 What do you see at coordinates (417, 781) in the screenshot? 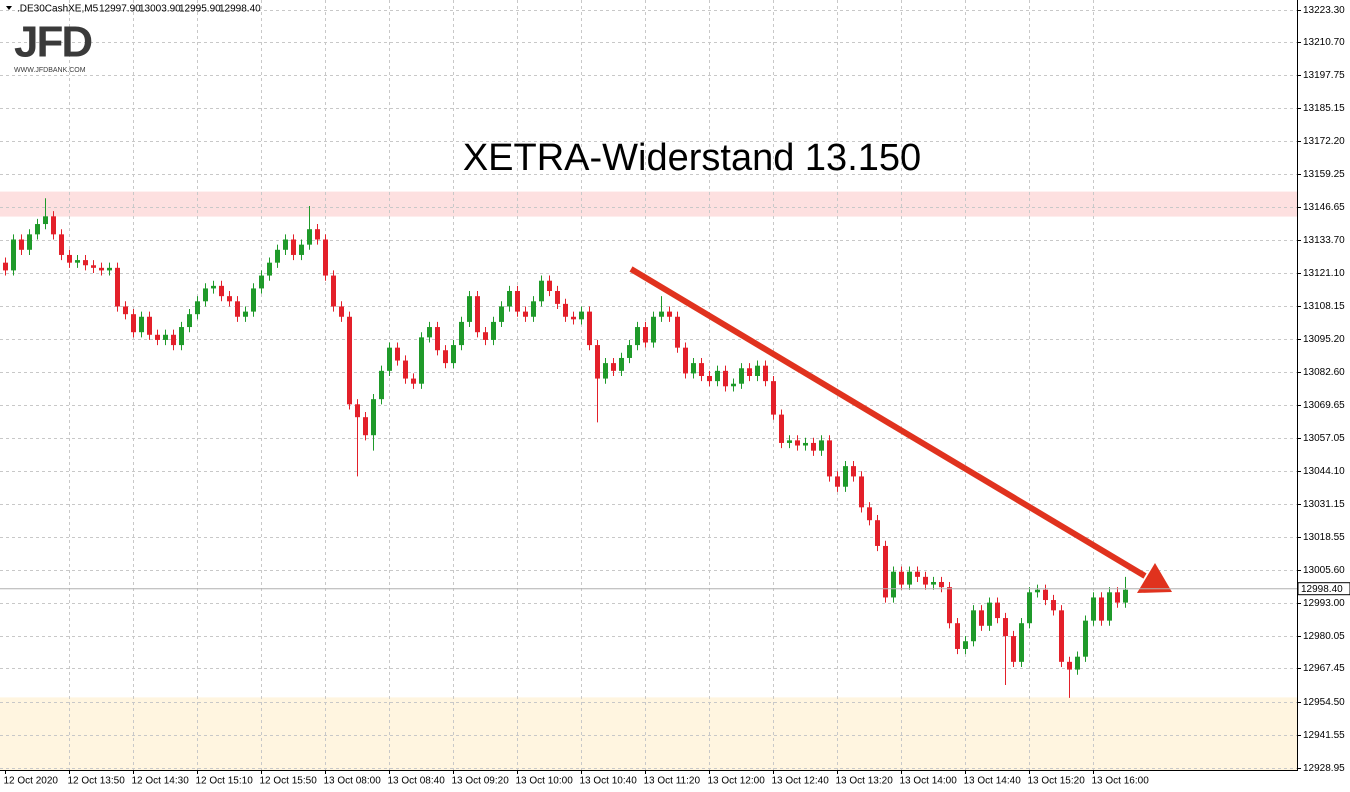
I see `x-tick-label: 13 Oct 08:40` at bounding box center [417, 781].